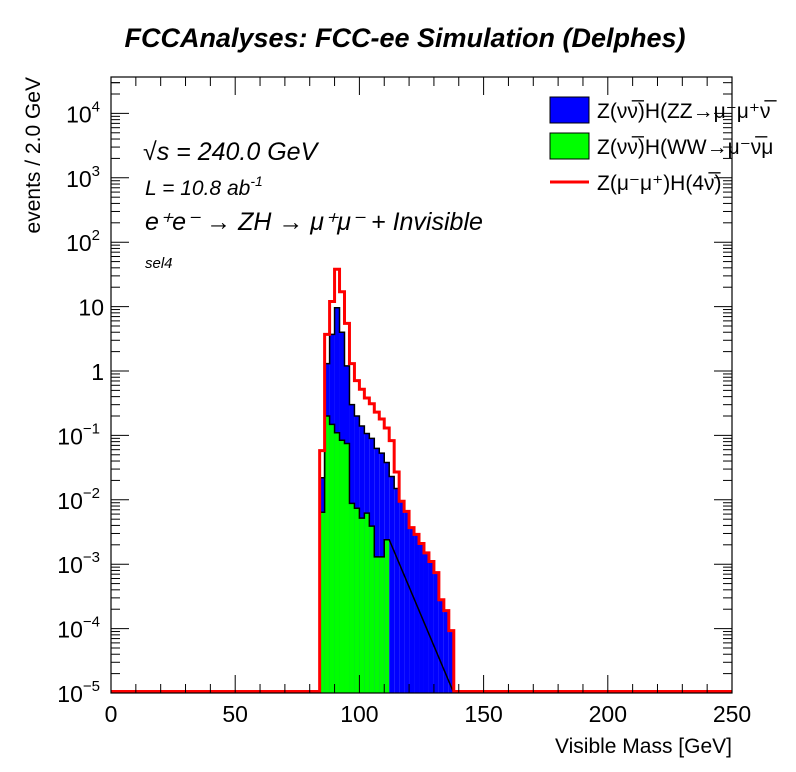 The height and width of the screenshot is (772, 796). I want to click on x-tick-label: 50, so click(235, 714).